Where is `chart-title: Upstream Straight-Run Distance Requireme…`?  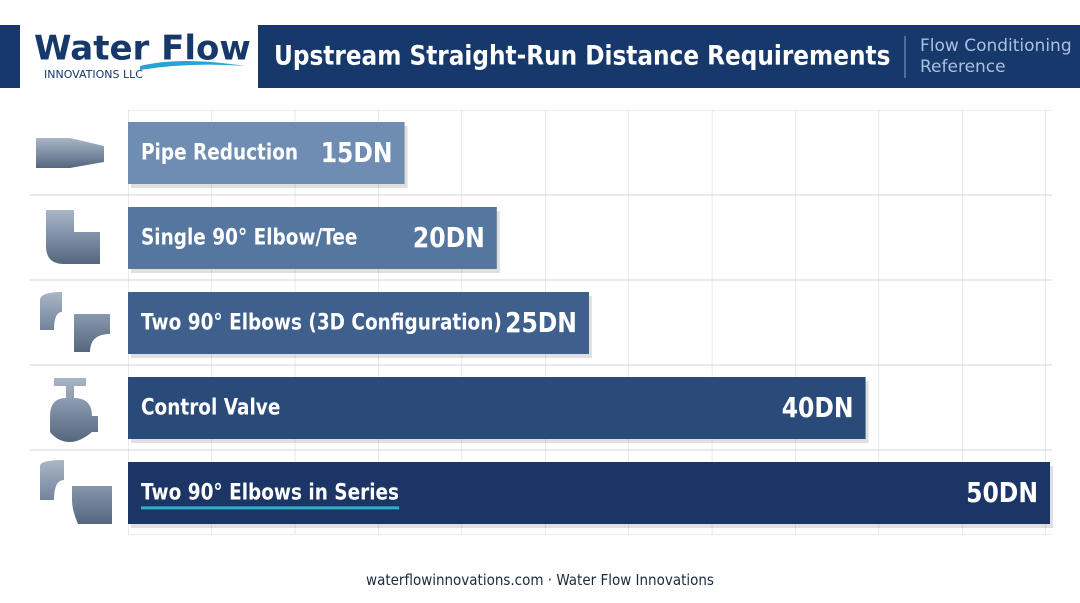
chart-title: Upstream Straight-Run Distance Requireme… is located at coordinates (582, 55).